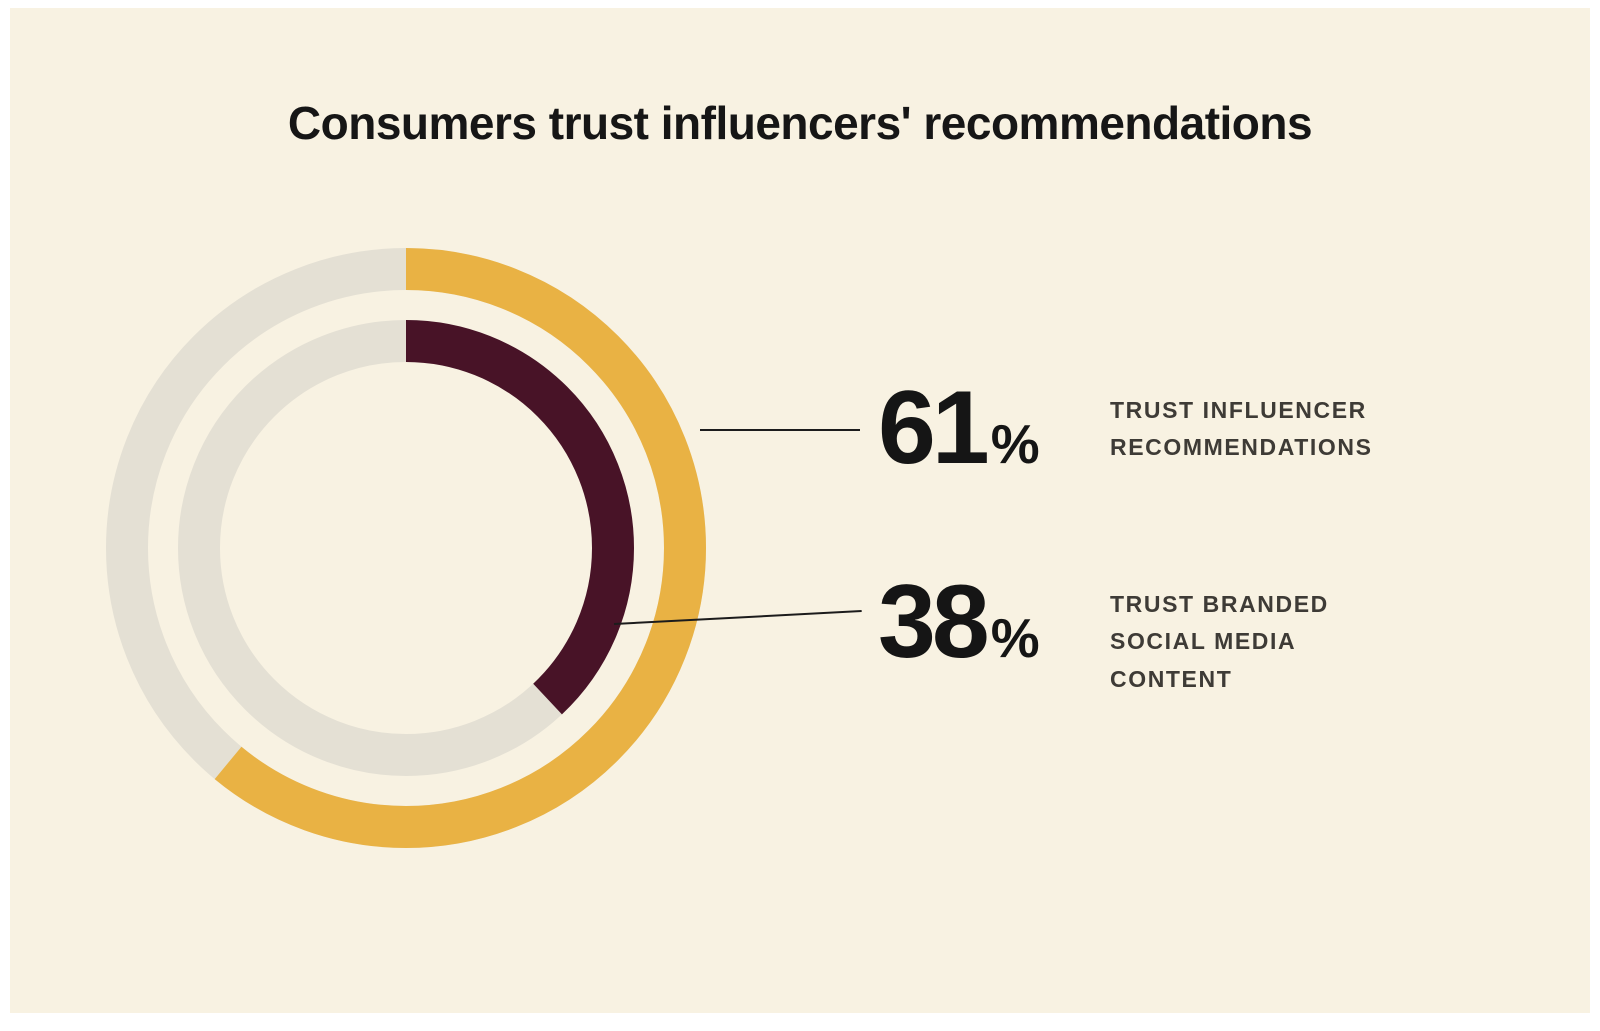 The width and height of the screenshot is (1600, 1031). I want to click on callout-inner-percent-sign: %, so click(1015, 638).